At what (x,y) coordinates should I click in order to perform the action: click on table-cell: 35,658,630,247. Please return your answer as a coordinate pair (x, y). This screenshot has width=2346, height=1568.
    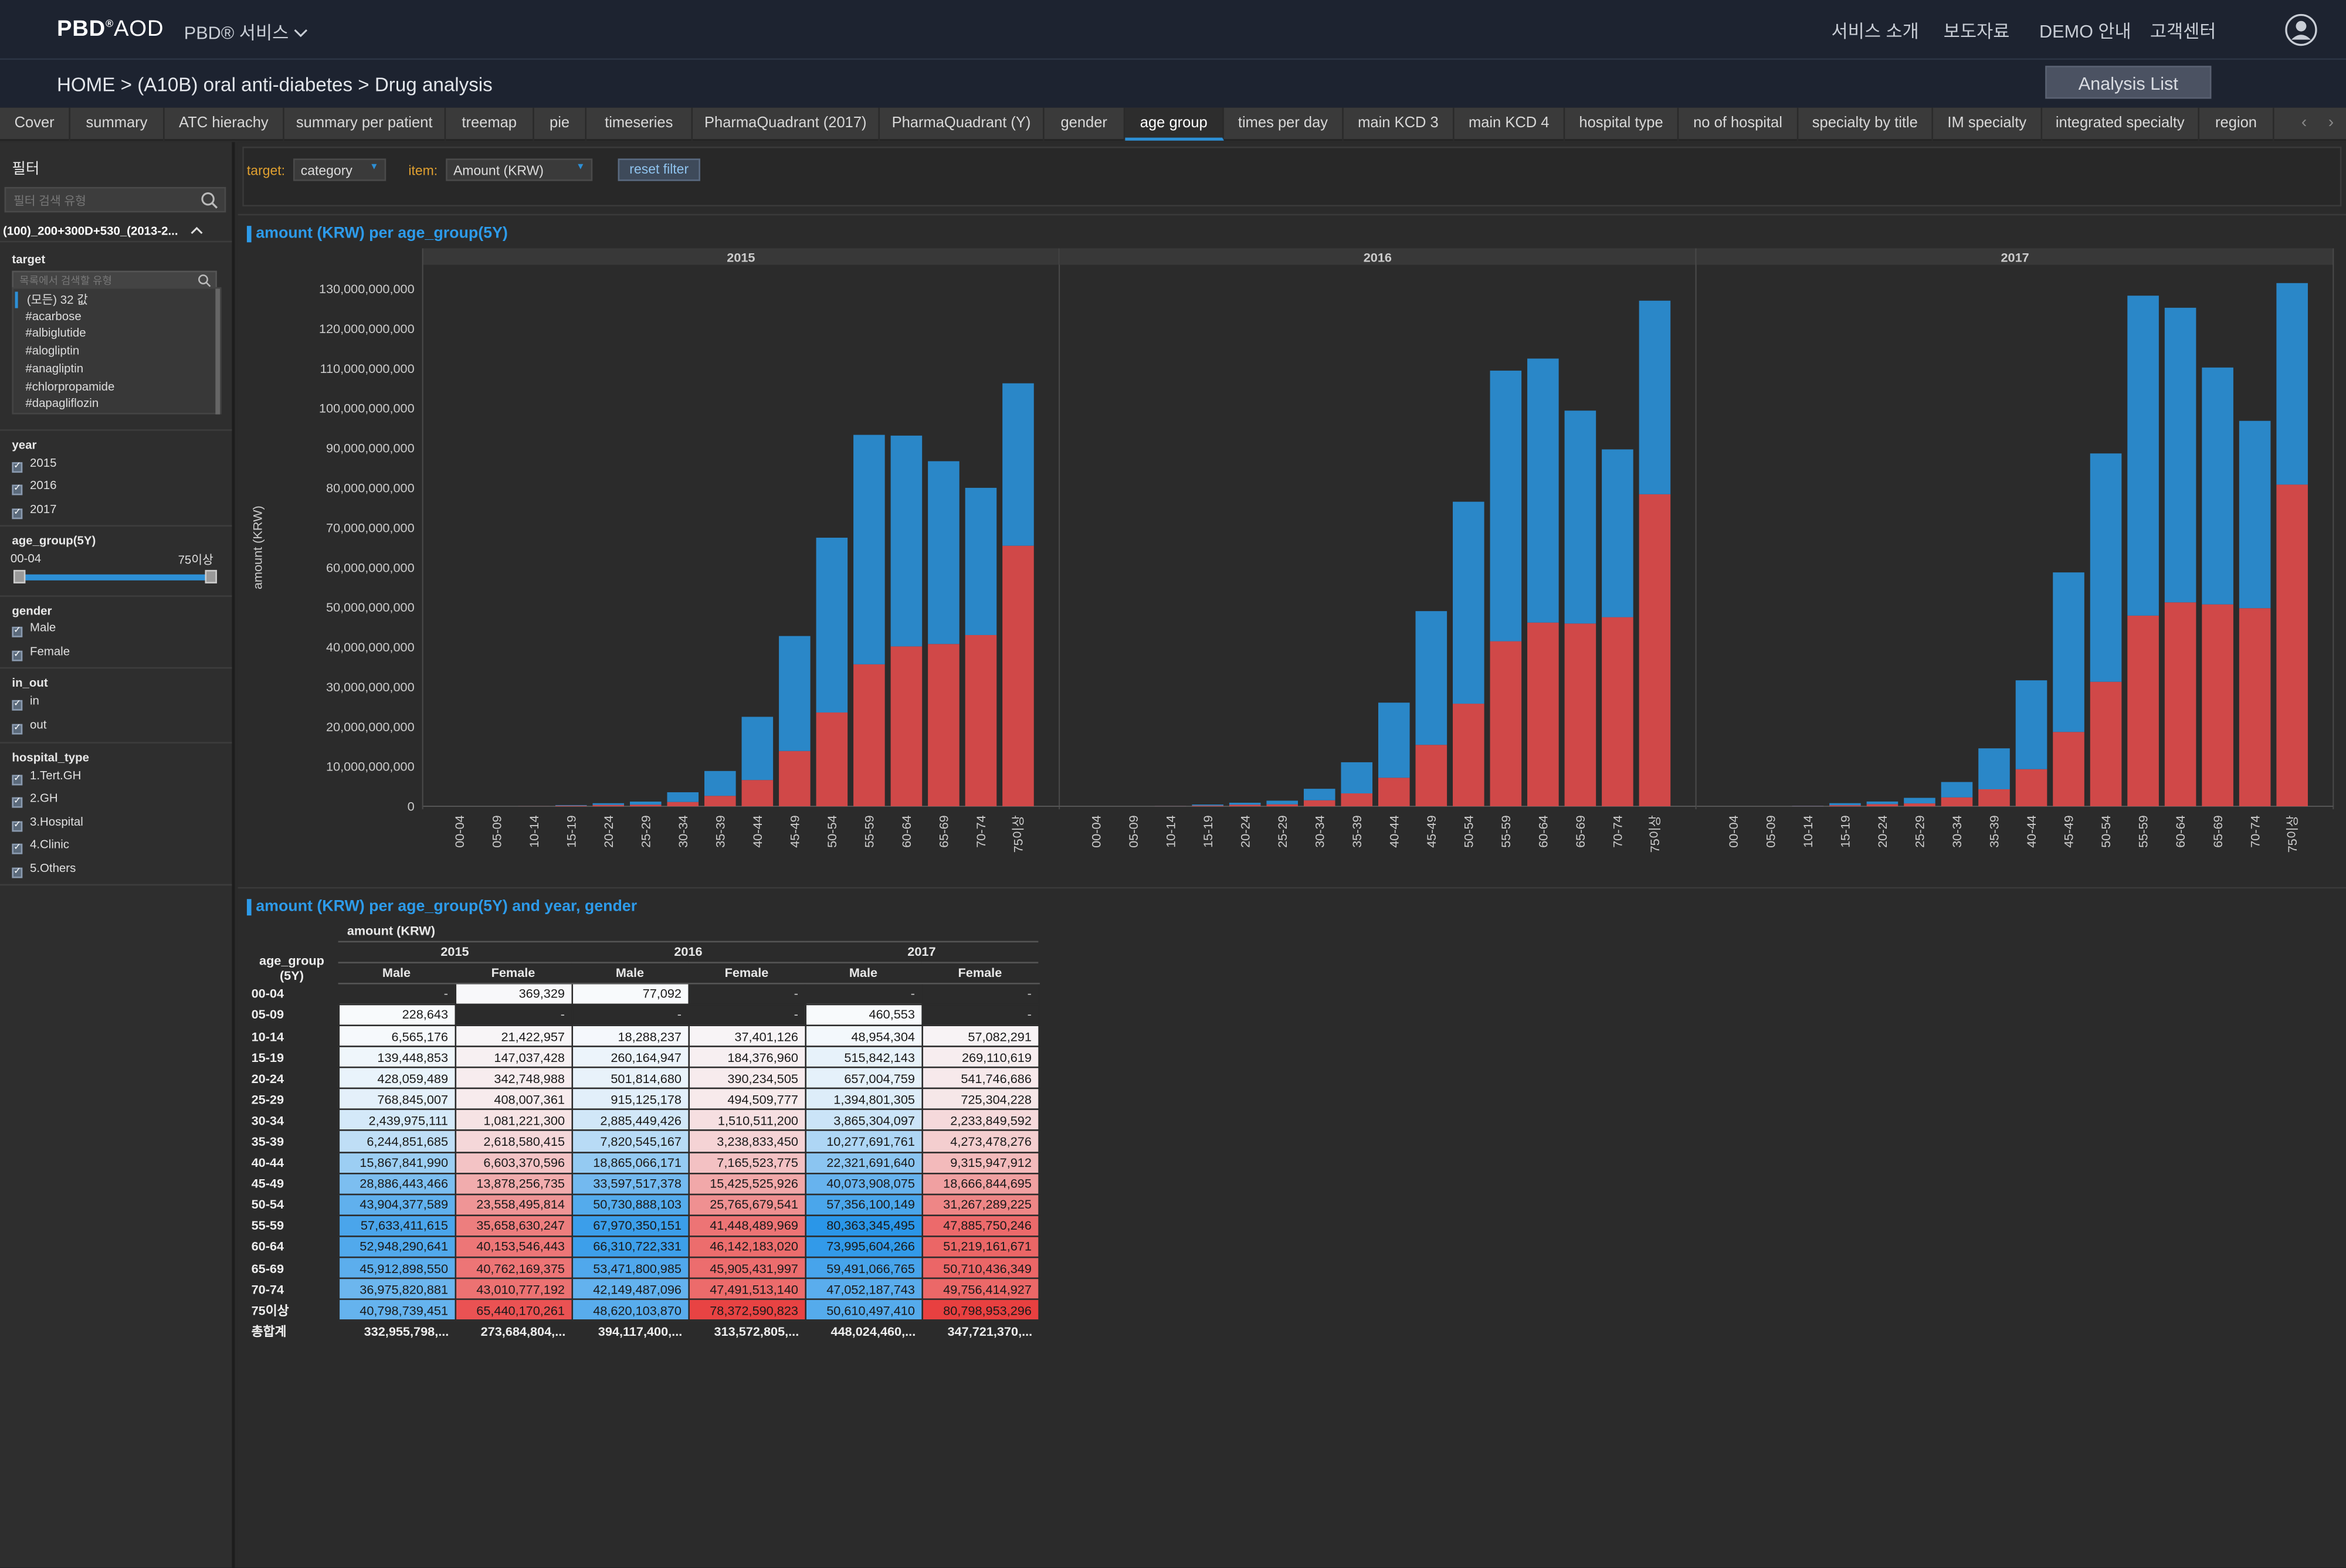
    Looking at the image, I should click on (513, 1225).